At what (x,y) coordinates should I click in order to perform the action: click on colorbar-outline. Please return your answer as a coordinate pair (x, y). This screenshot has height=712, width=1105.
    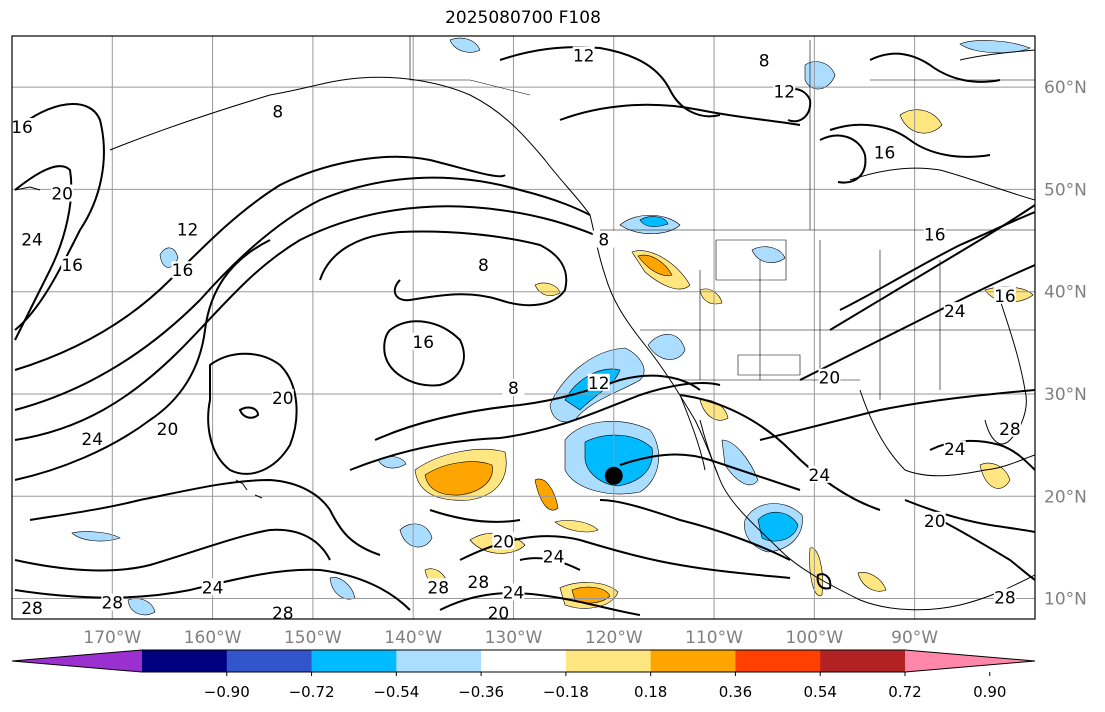
    Looking at the image, I should click on (523, 661).